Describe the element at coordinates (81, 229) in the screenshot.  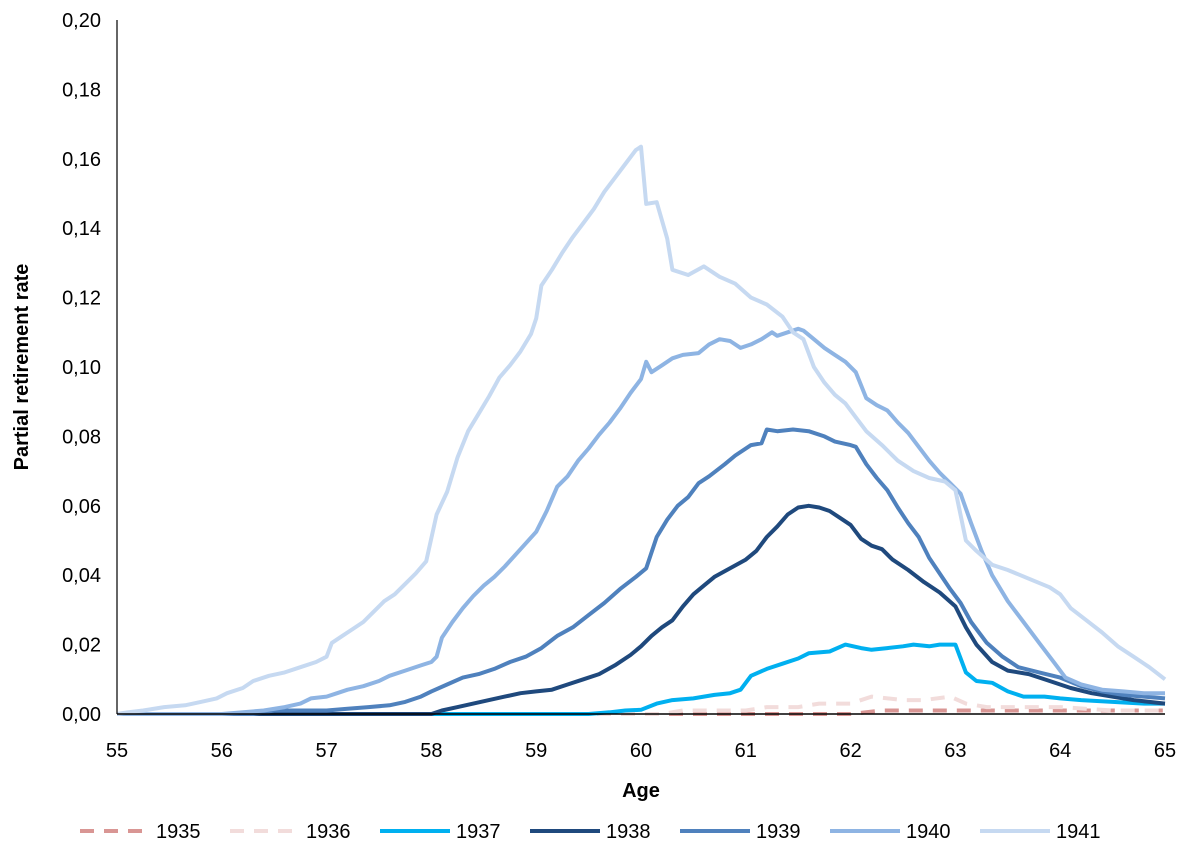
I see `y-tick-label: 0,14` at that location.